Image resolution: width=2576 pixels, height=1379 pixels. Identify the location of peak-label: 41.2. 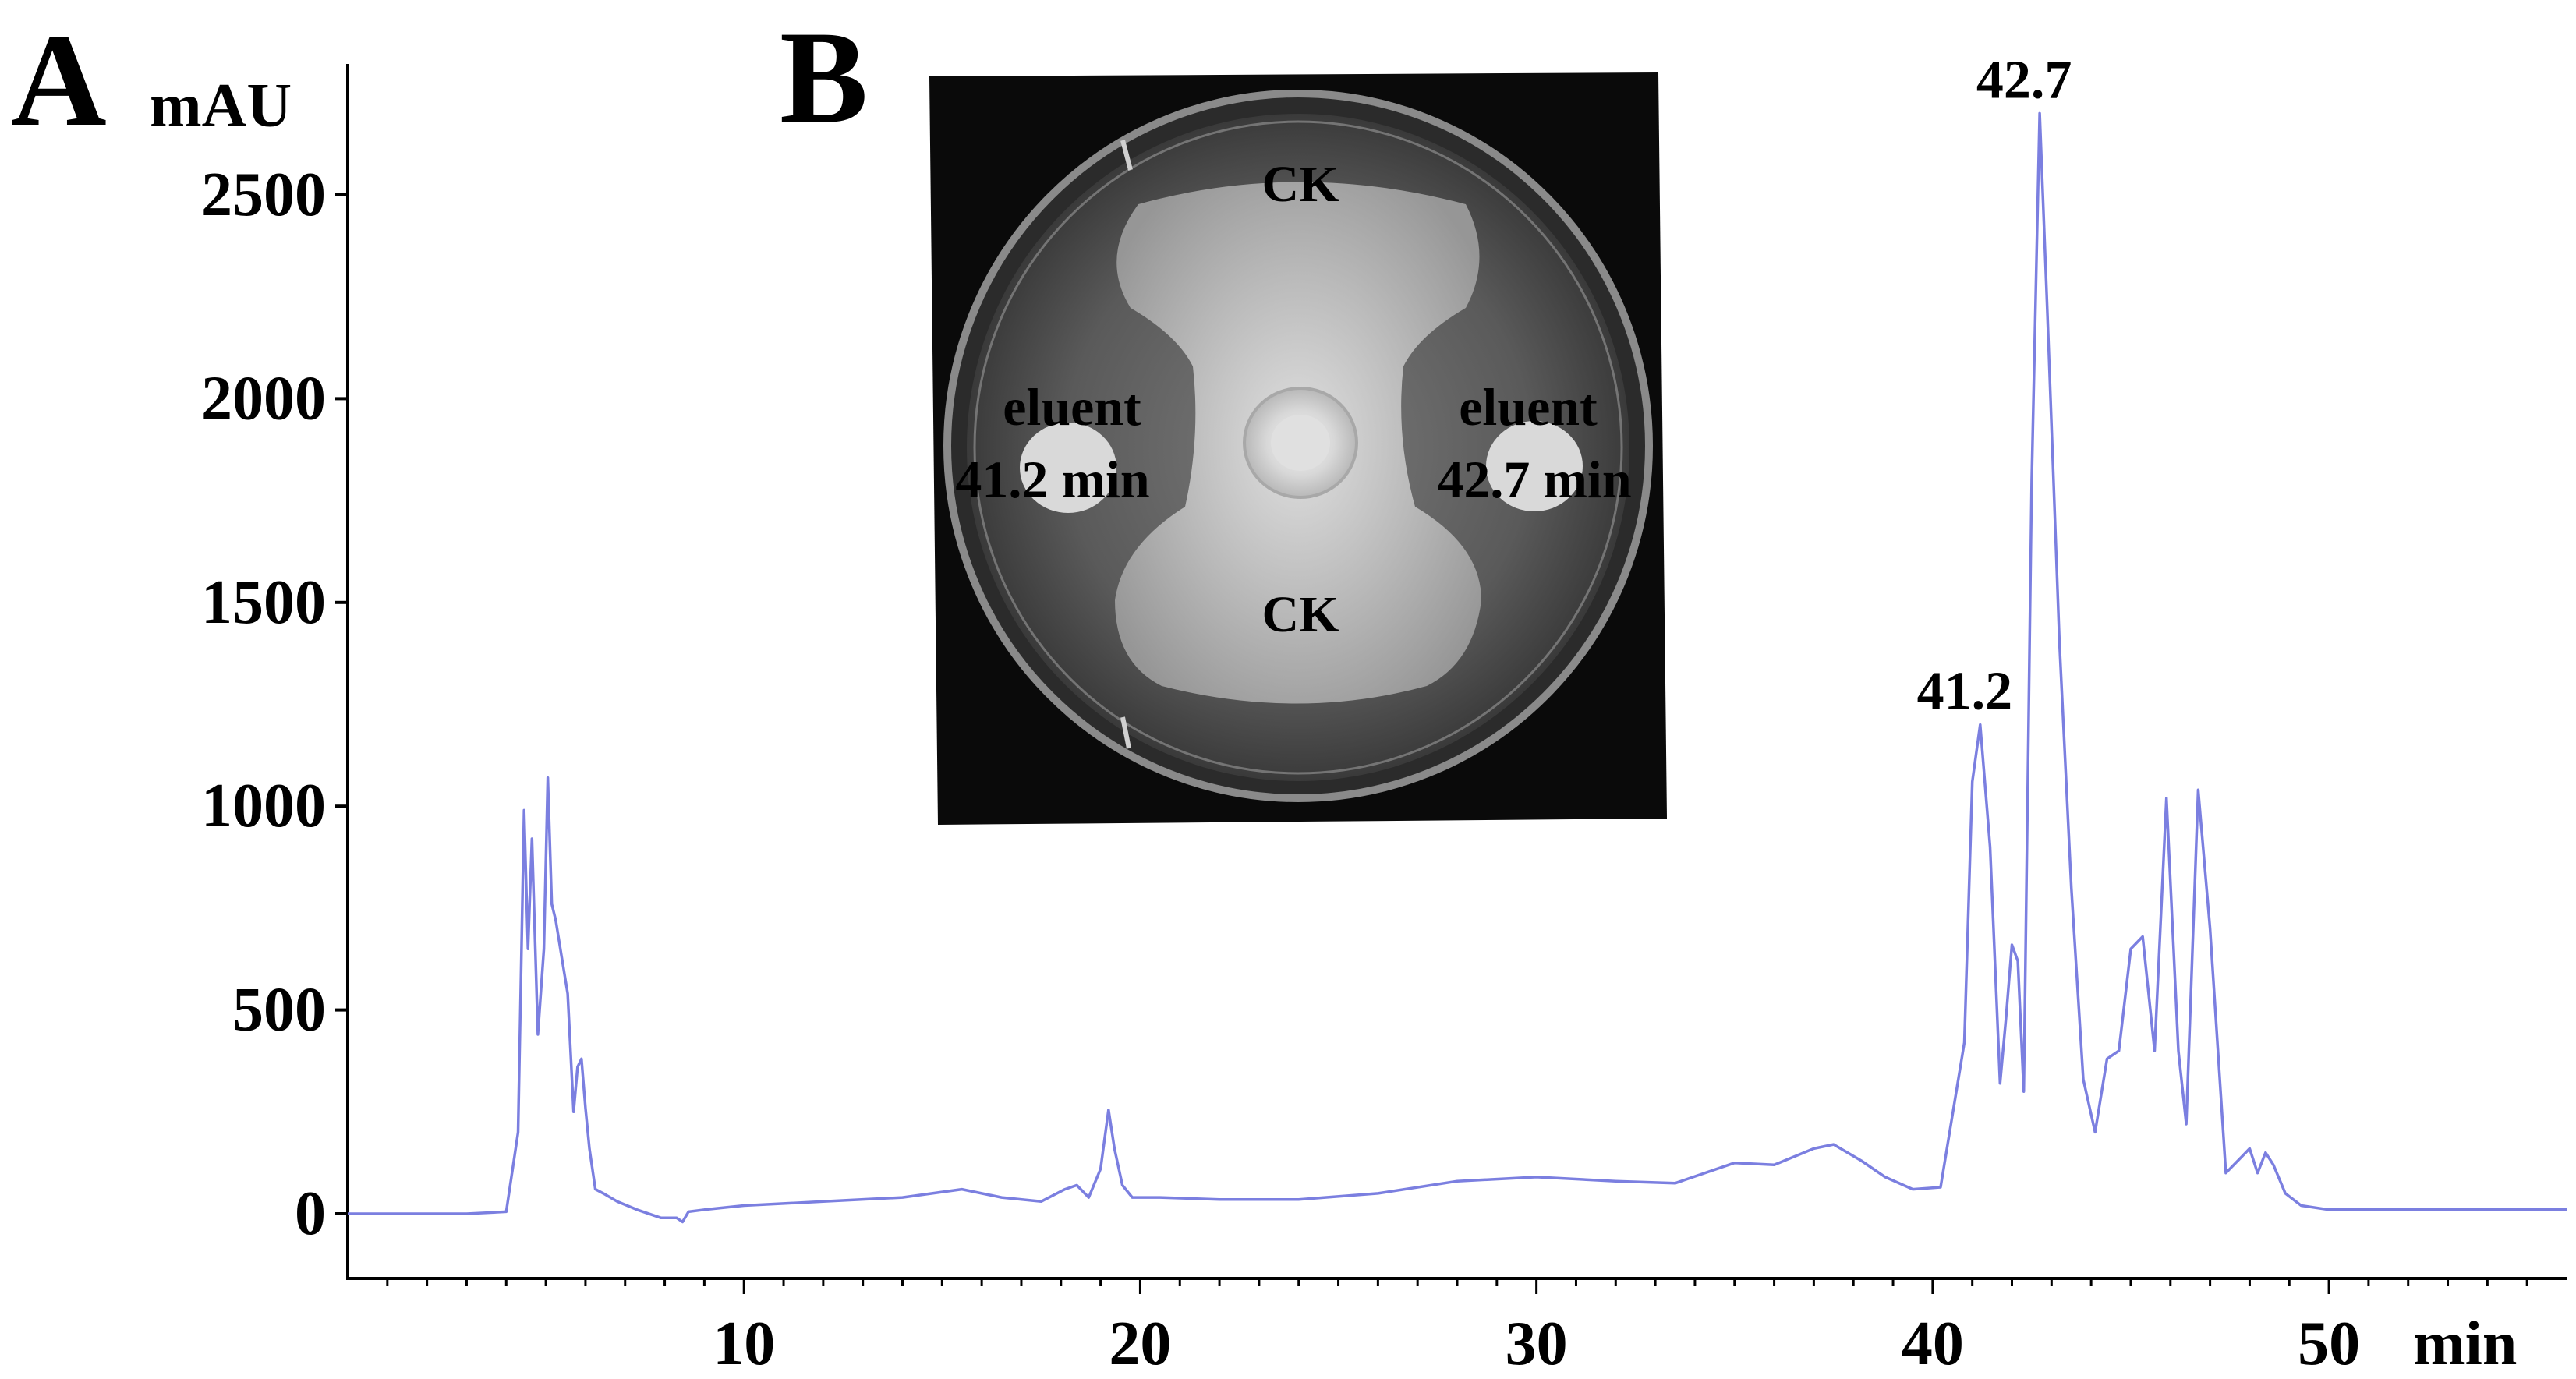
(1965, 692).